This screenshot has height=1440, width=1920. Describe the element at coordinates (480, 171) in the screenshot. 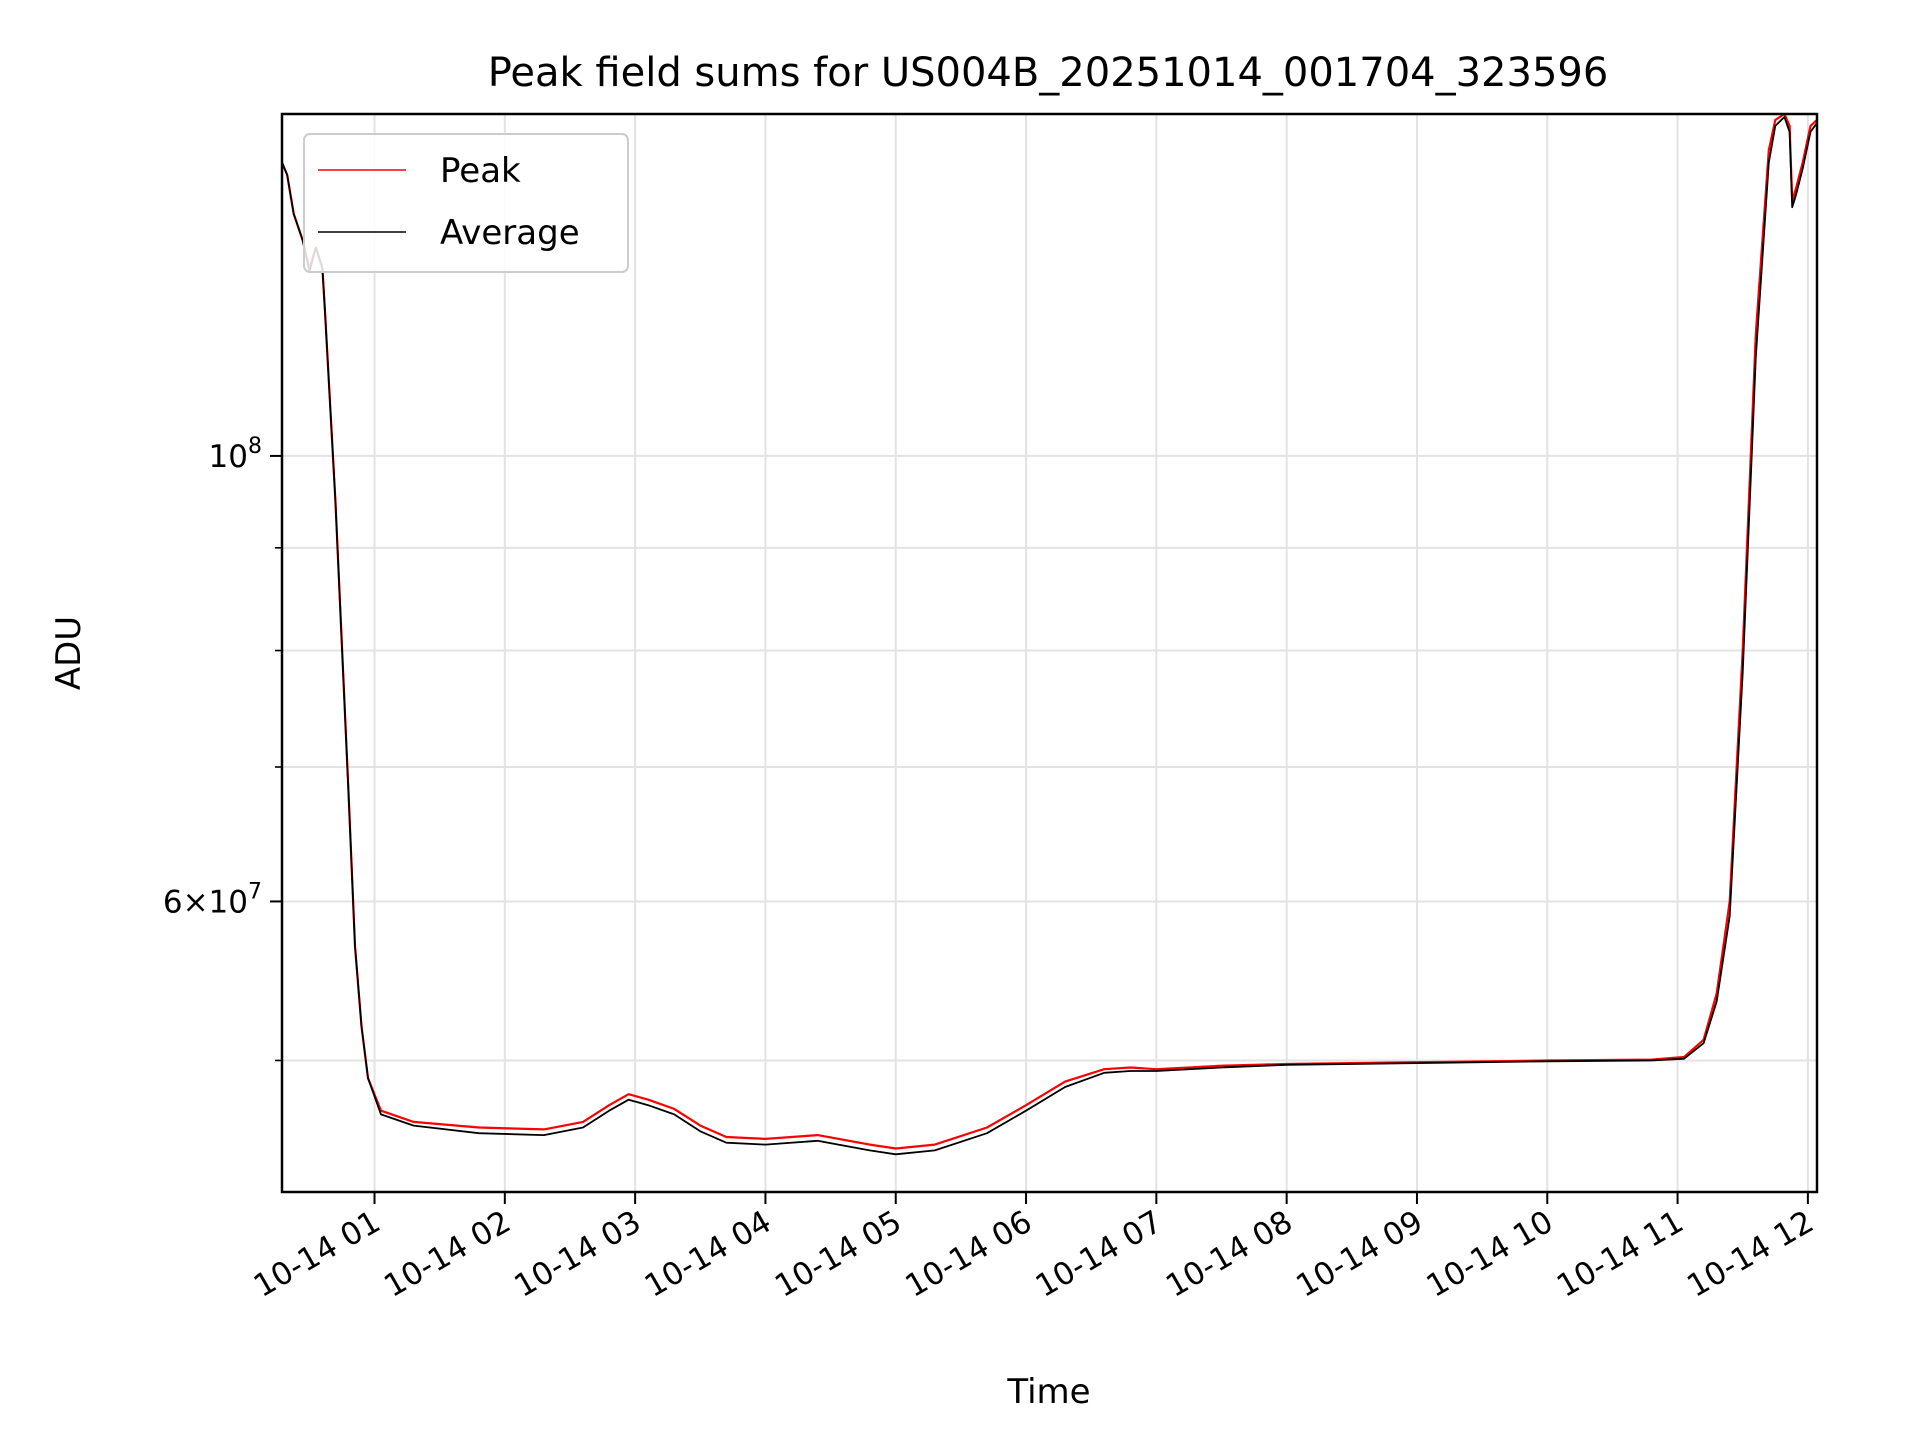

I see `legend-peak-label: Peak` at that location.